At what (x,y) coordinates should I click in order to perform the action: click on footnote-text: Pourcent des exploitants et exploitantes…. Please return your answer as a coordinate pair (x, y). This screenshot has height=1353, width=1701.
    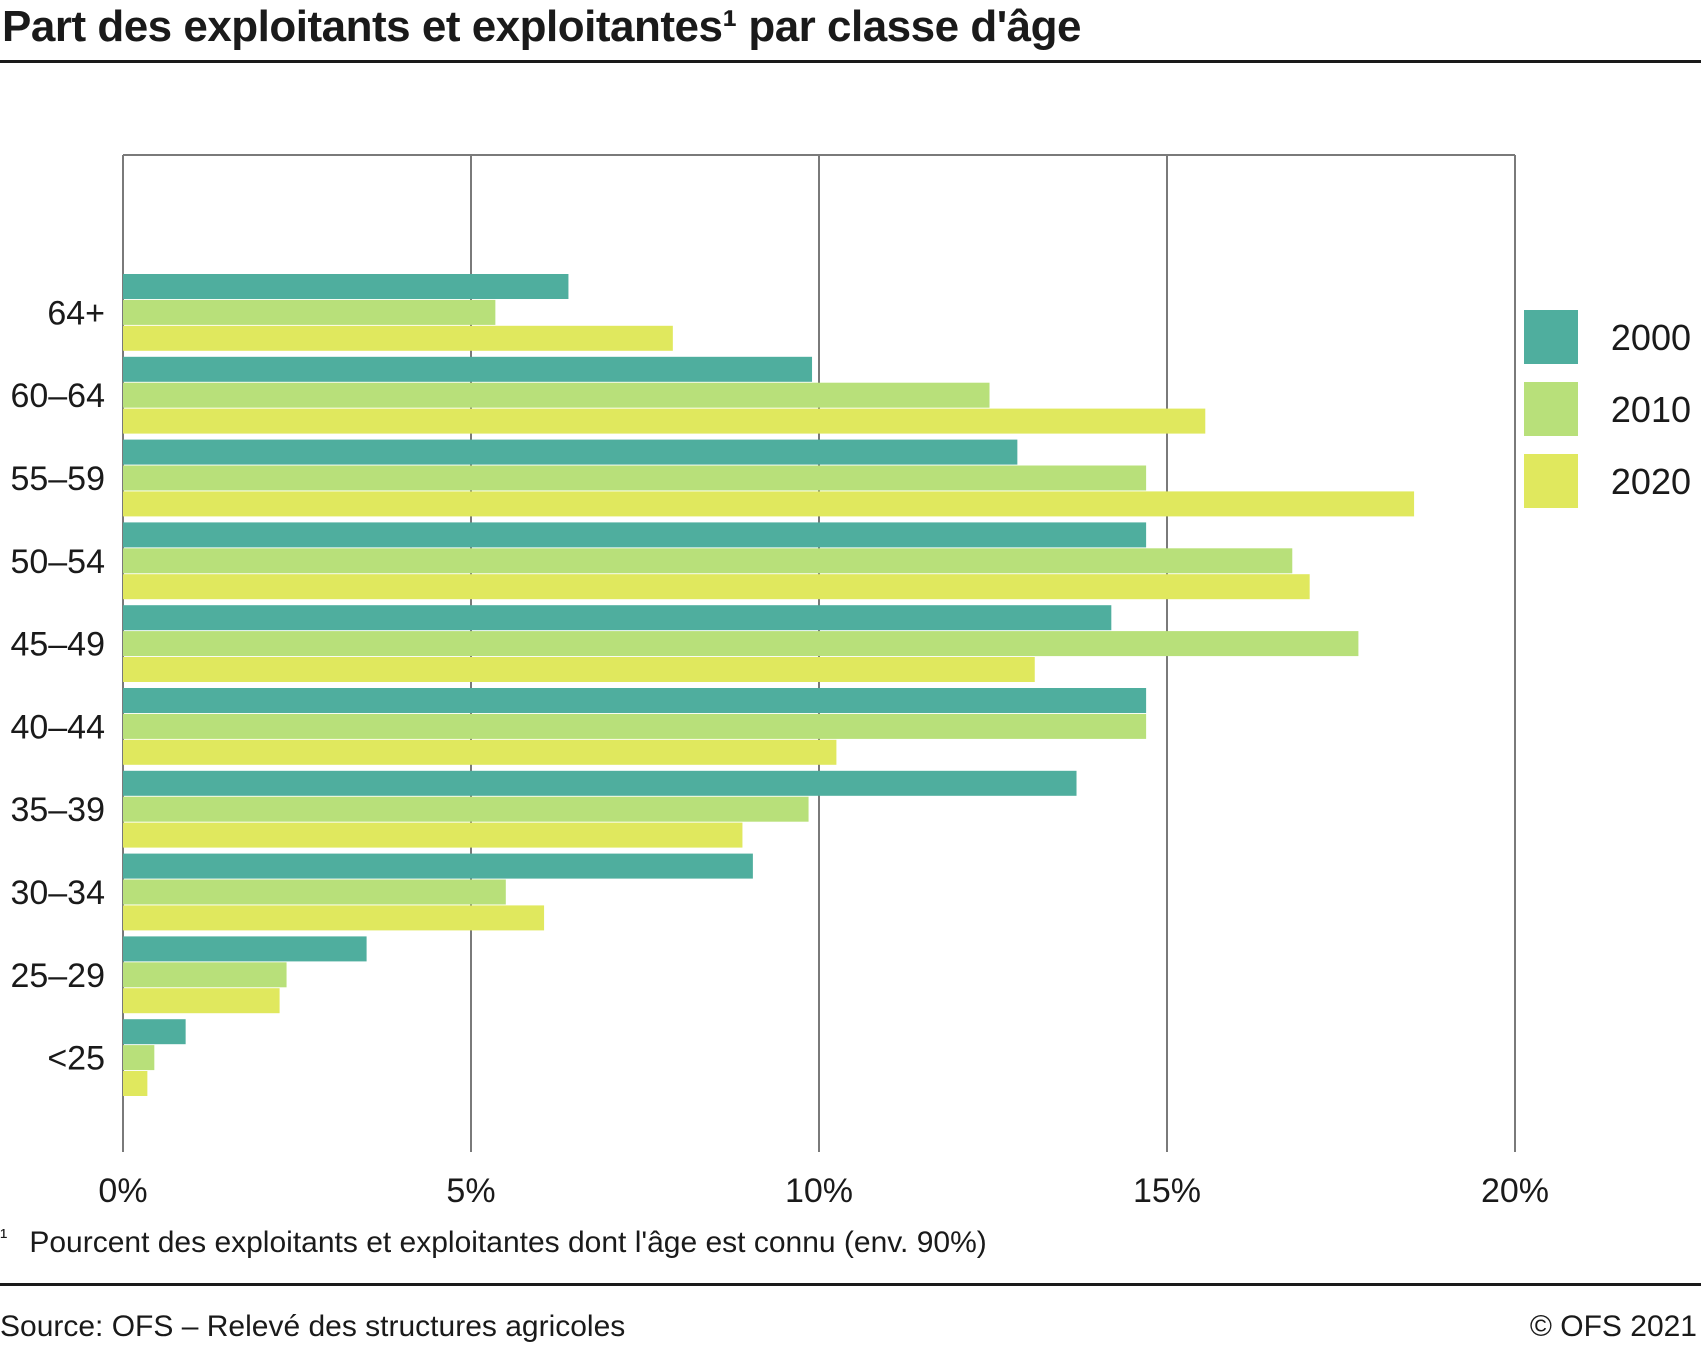
    Looking at the image, I should click on (508, 1242).